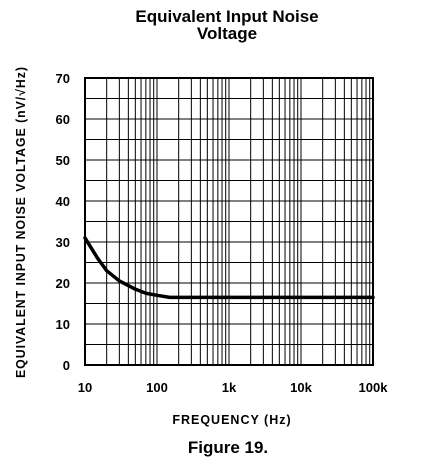  I want to click on x-tick-label: 1k, so click(229, 387).